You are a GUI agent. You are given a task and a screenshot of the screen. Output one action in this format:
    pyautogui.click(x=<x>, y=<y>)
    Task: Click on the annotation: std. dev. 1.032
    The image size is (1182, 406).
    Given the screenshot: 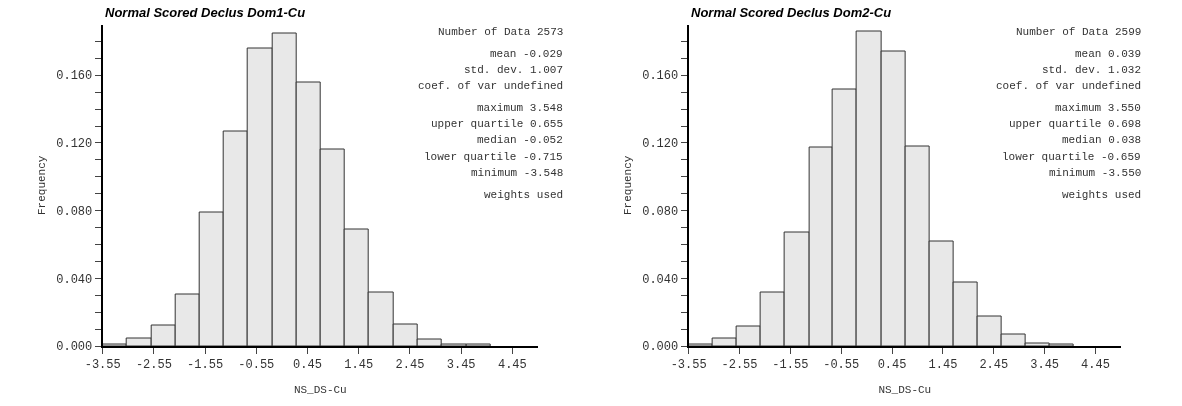 What is the action you would take?
    pyautogui.click(x=1092, y=70)
    